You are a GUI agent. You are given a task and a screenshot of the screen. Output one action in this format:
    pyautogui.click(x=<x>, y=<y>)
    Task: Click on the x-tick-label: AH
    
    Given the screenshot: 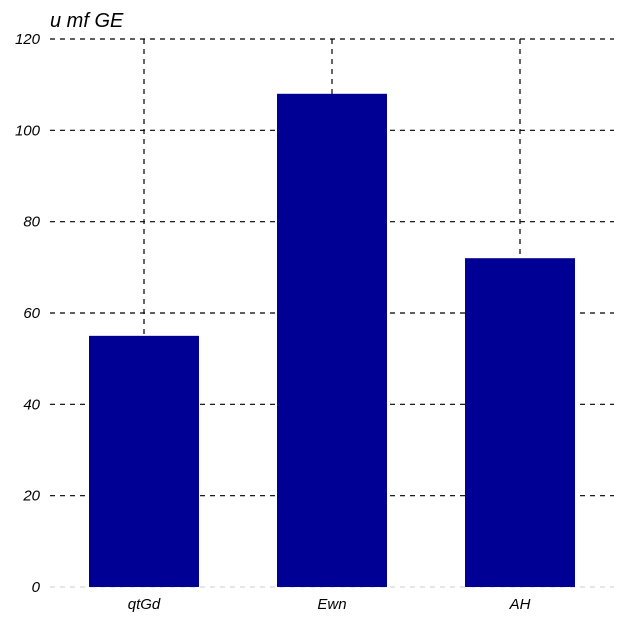 What is the action you would take?
    pyautogui.click(x=520, y=604)
    